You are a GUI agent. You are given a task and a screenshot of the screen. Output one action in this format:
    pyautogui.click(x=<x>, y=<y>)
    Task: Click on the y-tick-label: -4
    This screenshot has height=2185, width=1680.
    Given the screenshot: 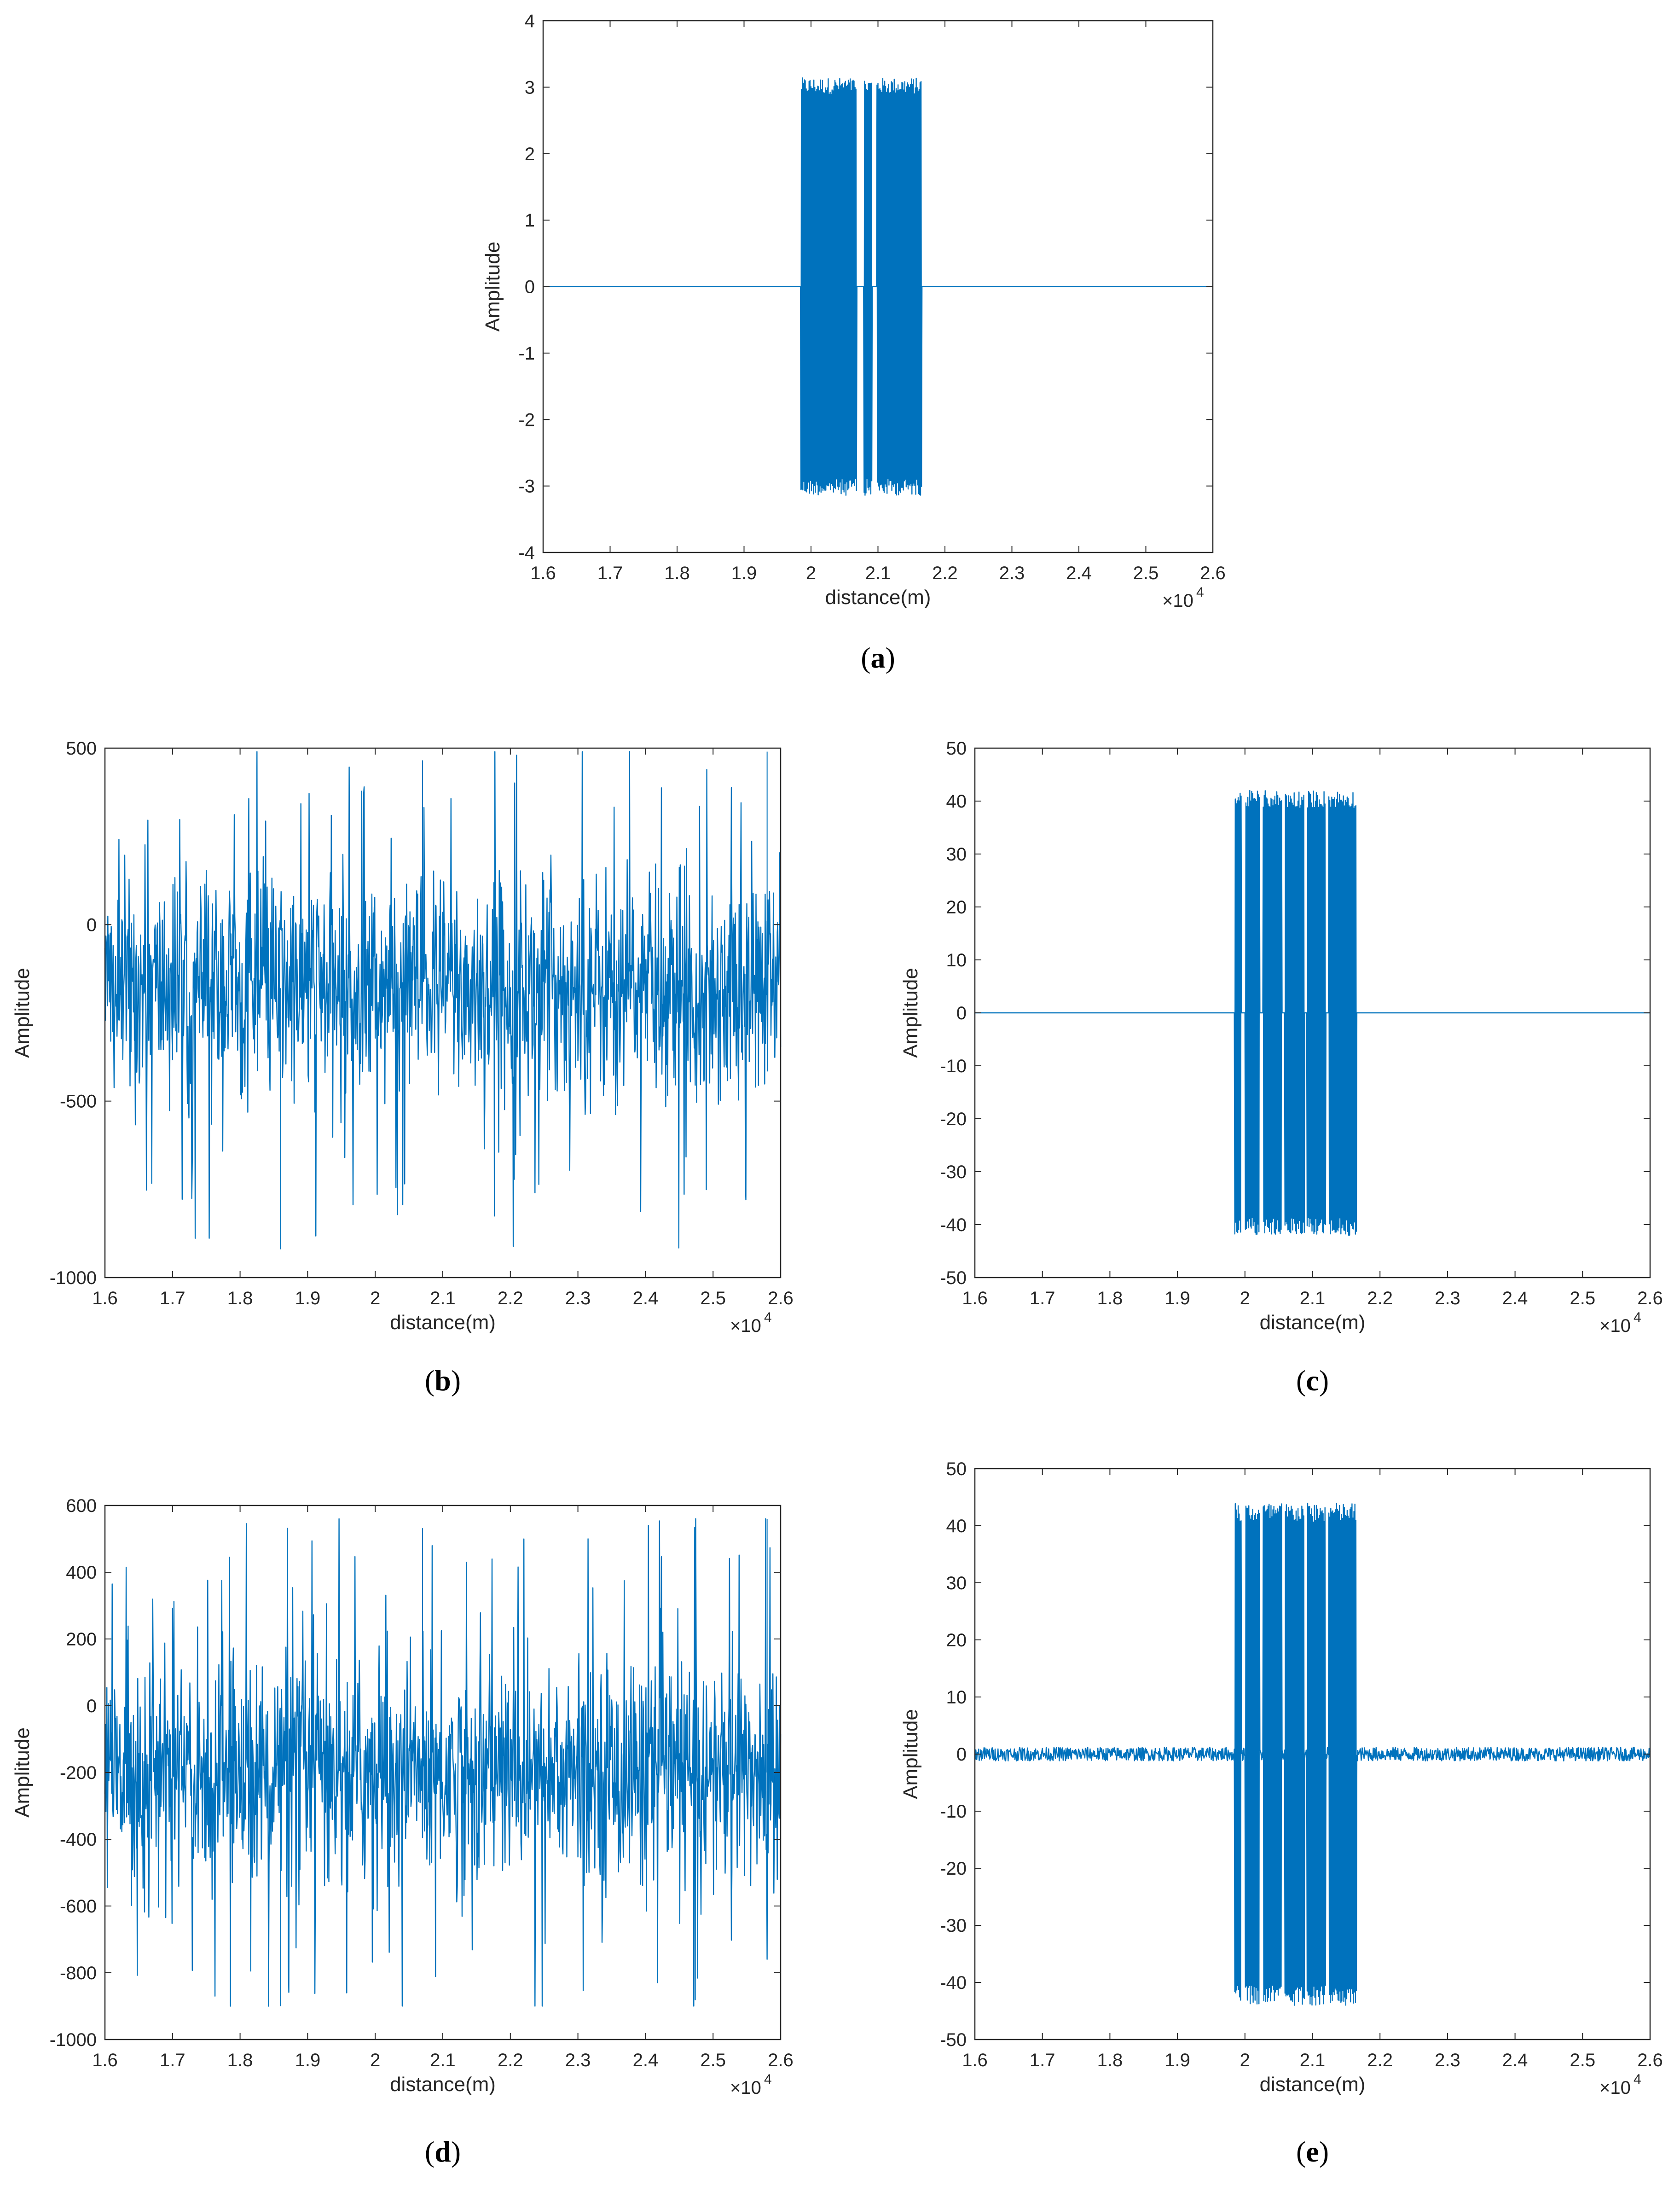 What is the action you would take?
    pyautogui.click(x=526, y=553)
    